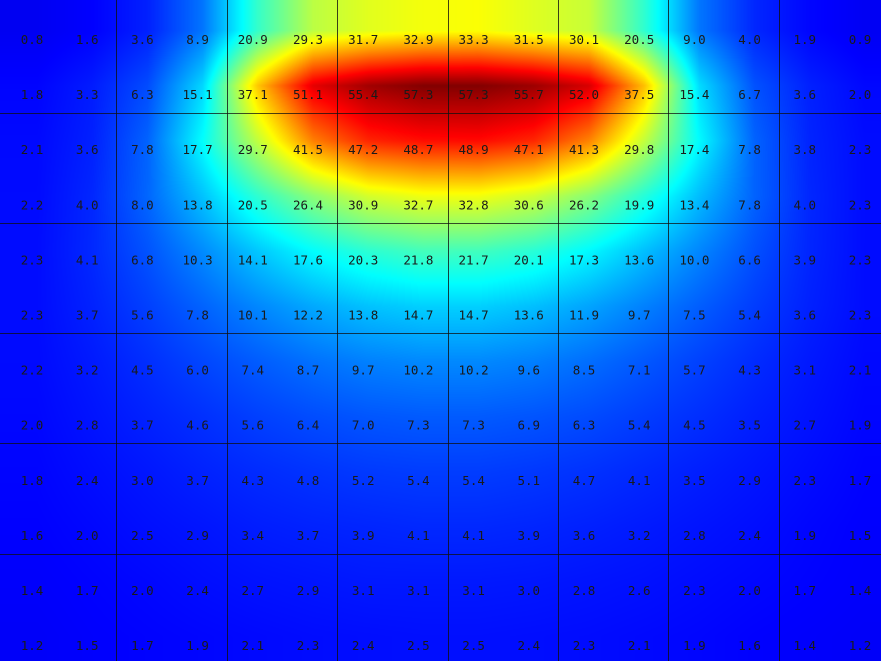 This screenshot has width=881, height=661. I want to click on cell-value-label: 3.7, so click(308, 535).